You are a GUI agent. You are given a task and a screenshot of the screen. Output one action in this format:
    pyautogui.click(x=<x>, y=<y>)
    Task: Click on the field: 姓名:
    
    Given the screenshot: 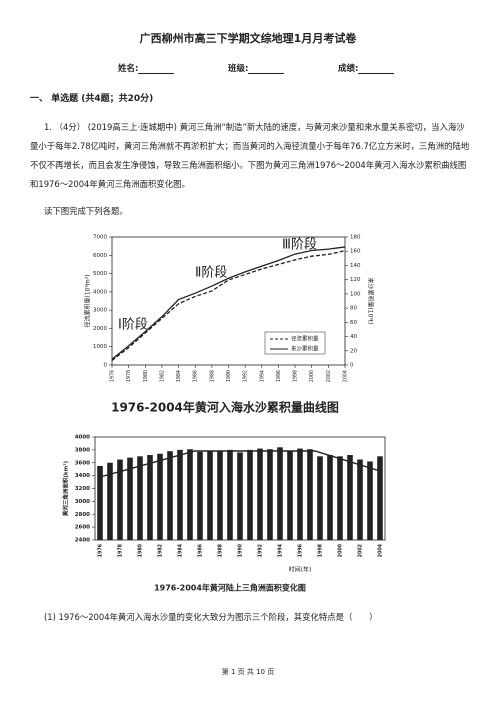 What is the action you would take?
    pyautogui.click(x=146, y=68)
    